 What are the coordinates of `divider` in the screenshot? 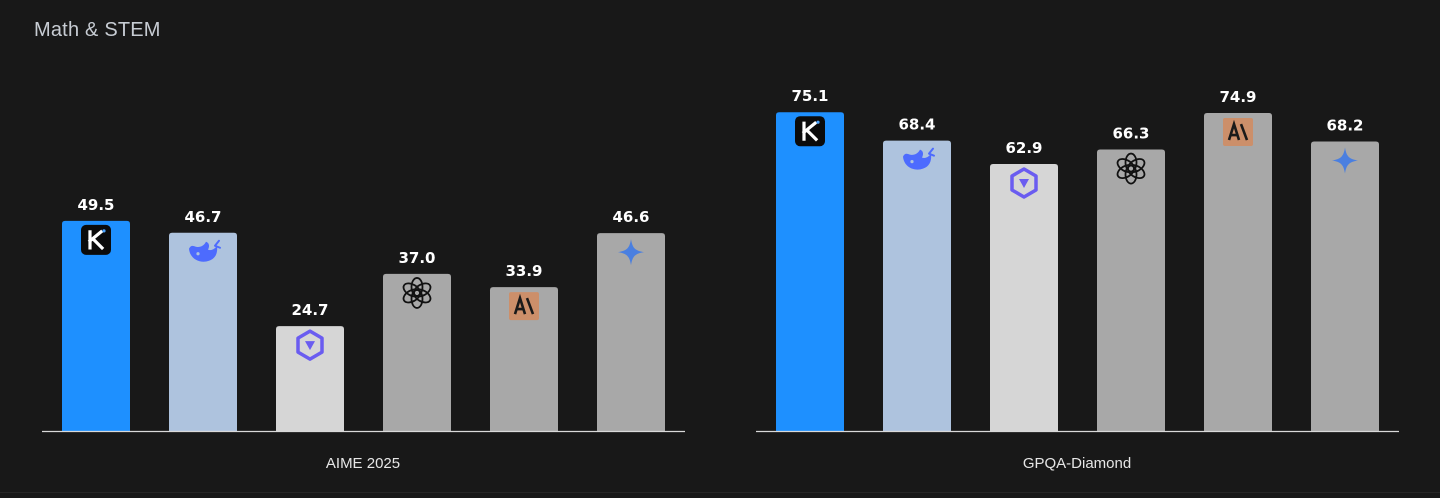 It's located at (720, 492).